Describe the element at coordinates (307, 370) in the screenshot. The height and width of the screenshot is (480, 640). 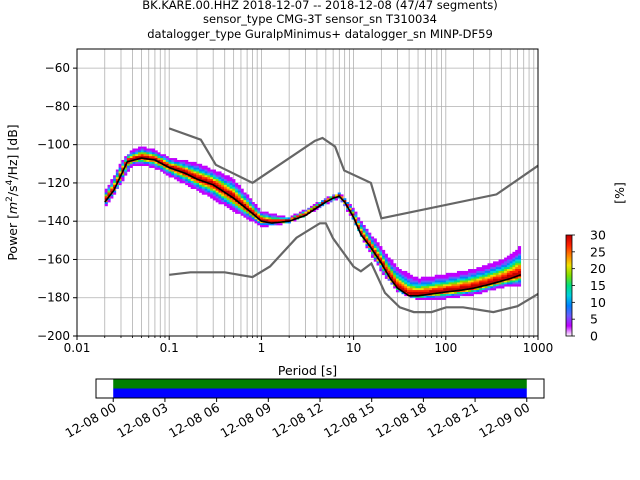
I see `x-axis-label: Period [s]` at that location.